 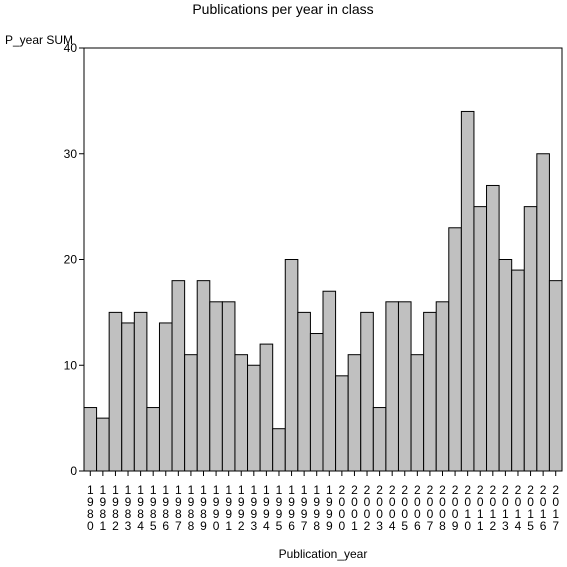 What do you see at coordinates (342, 423) in the screenshot?
I see `bar-2000` at bounding box center [342, 423].